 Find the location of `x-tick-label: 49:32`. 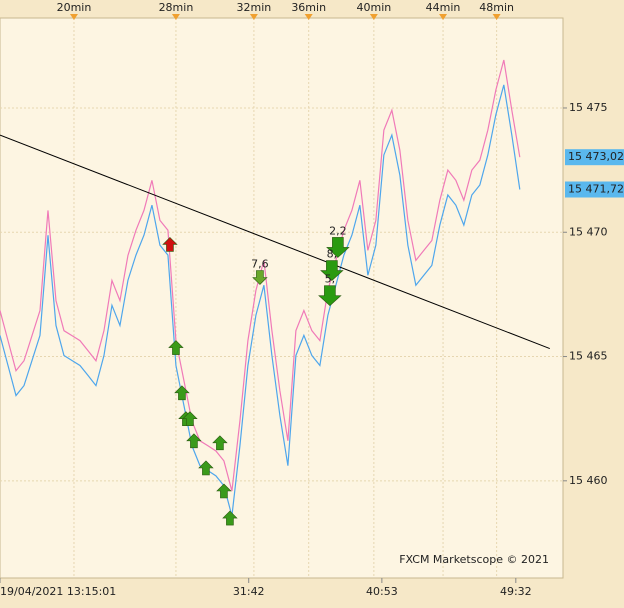

x-tick-label: 49:32 is located at coordinates (516, 591).